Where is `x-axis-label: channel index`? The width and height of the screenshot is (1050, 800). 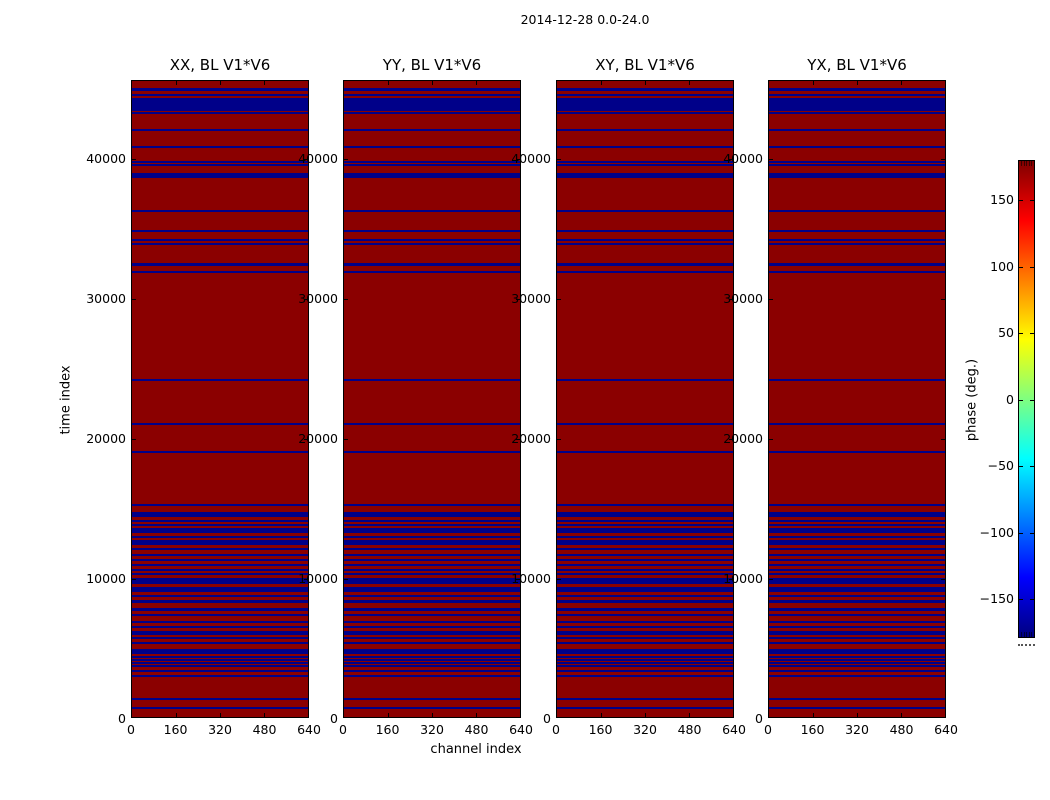 x-axis-label: channel index is located at coordinates (476, 749).